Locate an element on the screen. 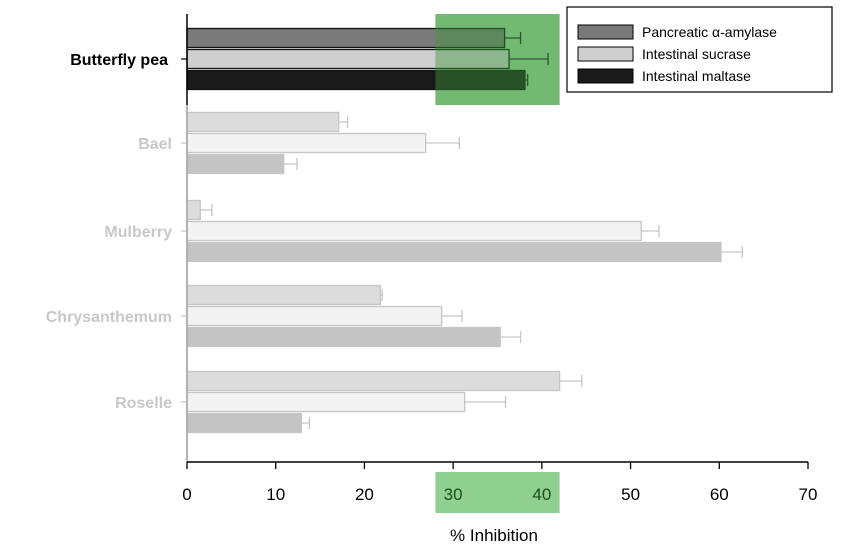  category-label: Chrysanthemum is located at coordinates (109, 317).